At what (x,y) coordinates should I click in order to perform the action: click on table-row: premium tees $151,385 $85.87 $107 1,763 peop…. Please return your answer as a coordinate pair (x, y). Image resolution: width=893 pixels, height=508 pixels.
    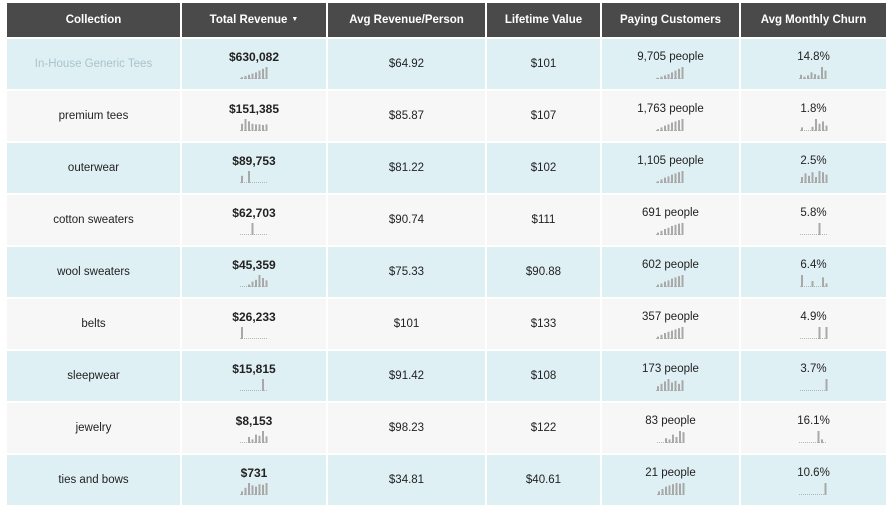
    Looking at the image, I should click on (446, 117).